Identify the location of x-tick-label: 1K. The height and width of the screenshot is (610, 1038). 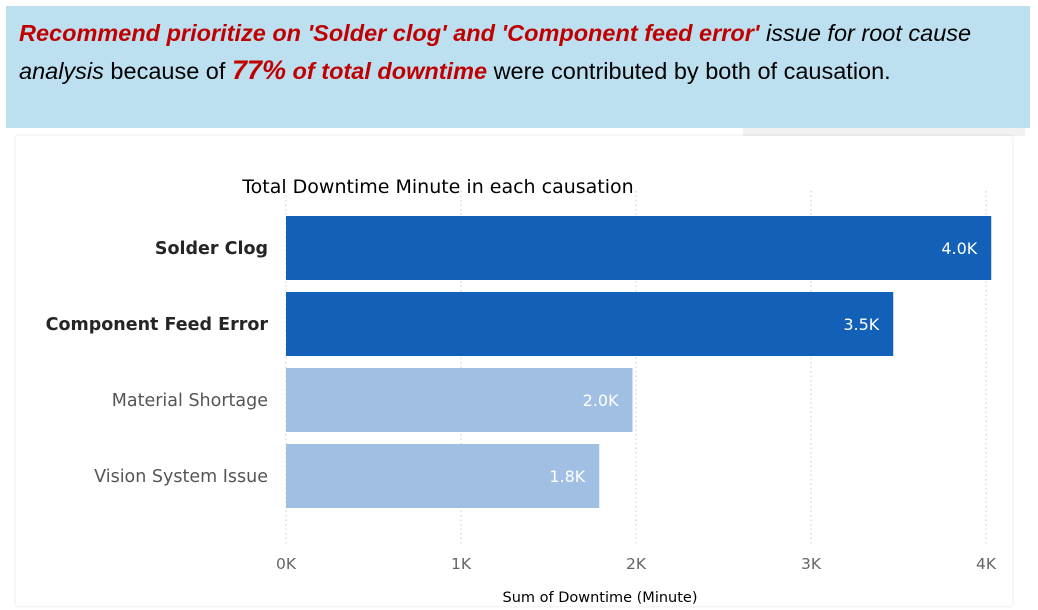
(461, 564).